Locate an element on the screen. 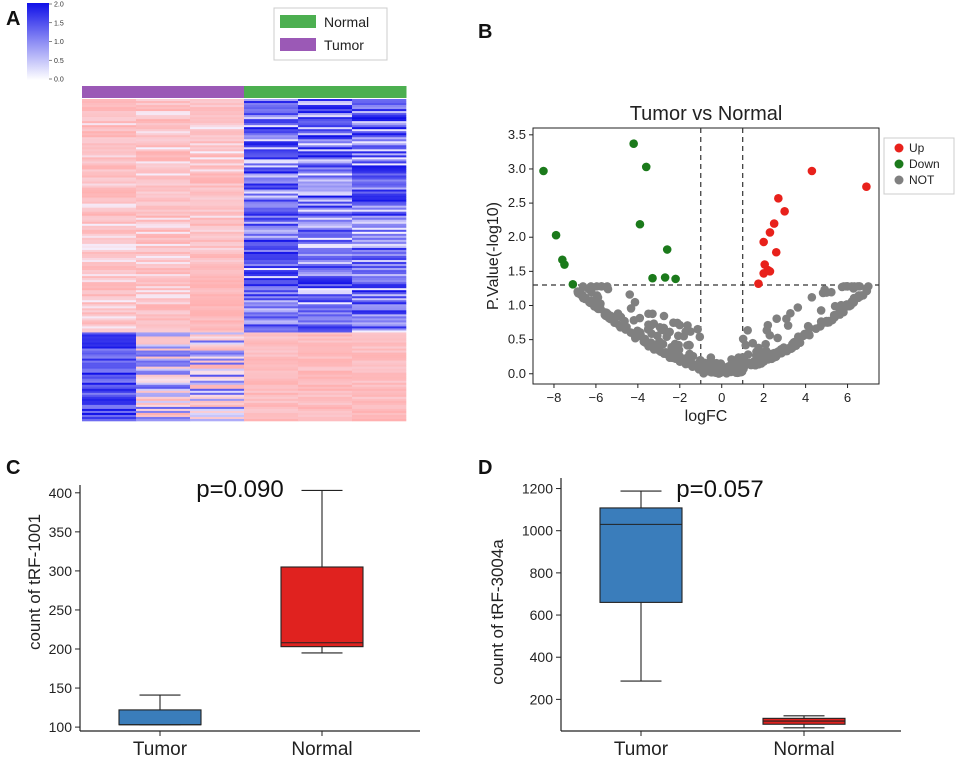  box-ytick-label: 250 is located at coordinates (61, 610).